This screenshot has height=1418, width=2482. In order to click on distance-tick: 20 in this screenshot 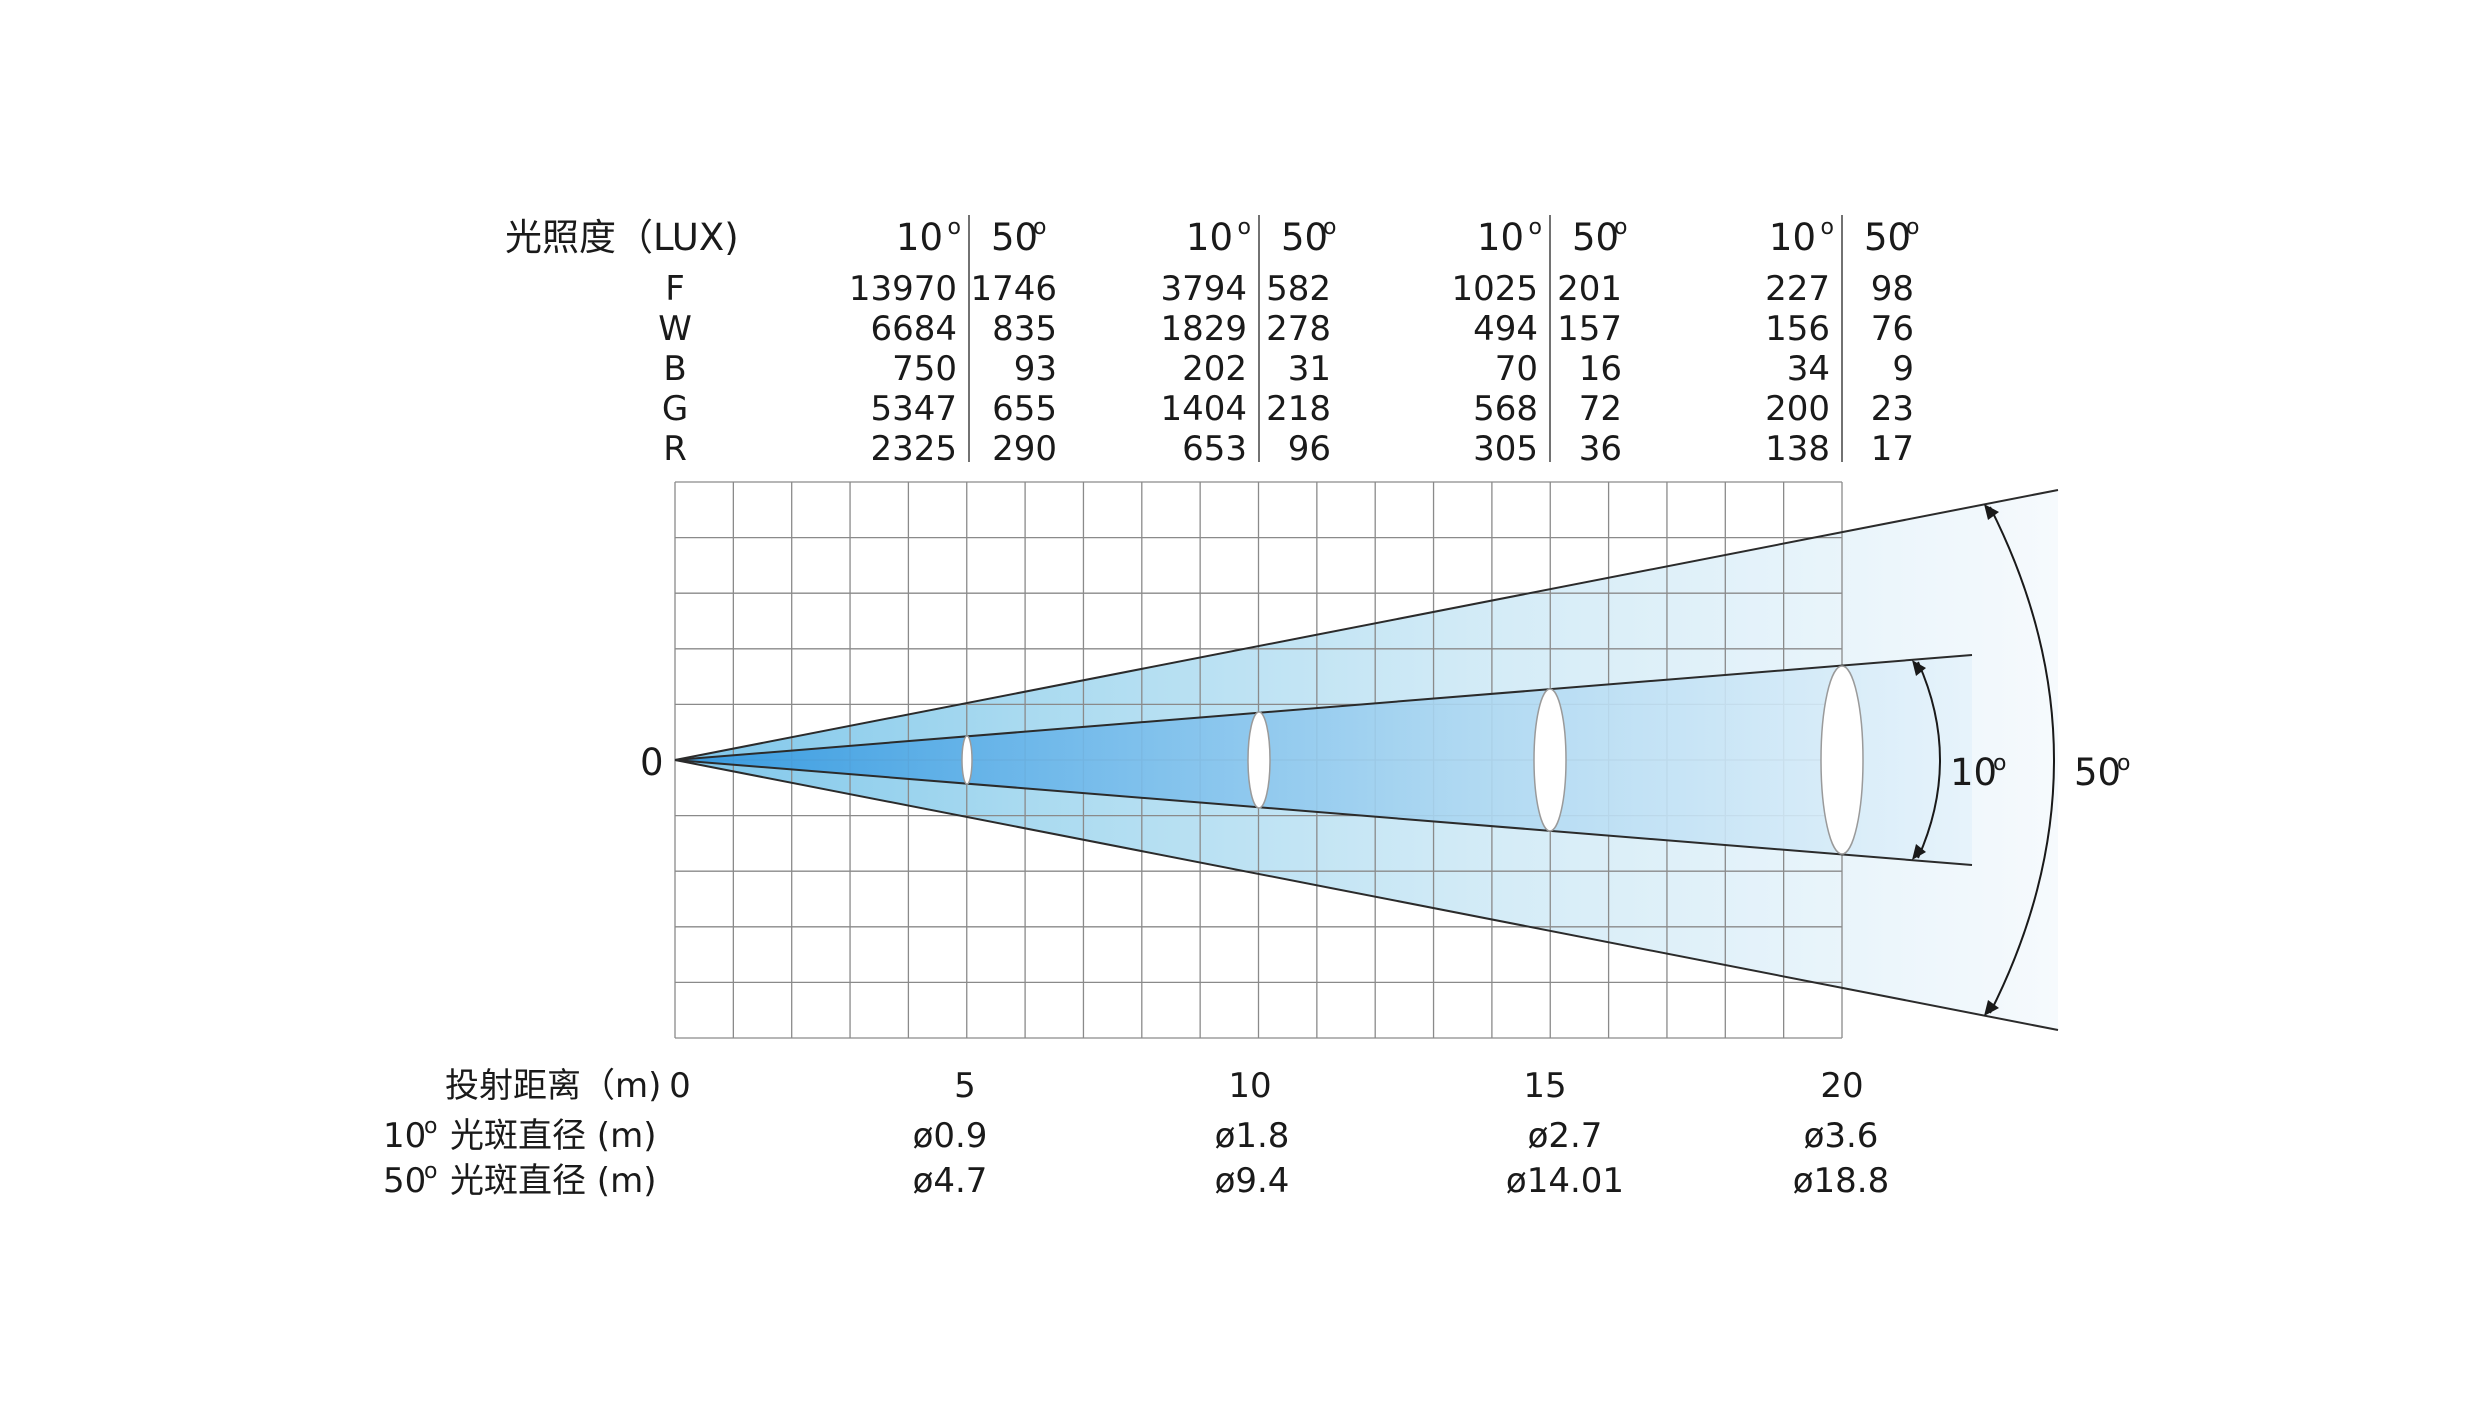, I will do `click(1841, 1086)`.